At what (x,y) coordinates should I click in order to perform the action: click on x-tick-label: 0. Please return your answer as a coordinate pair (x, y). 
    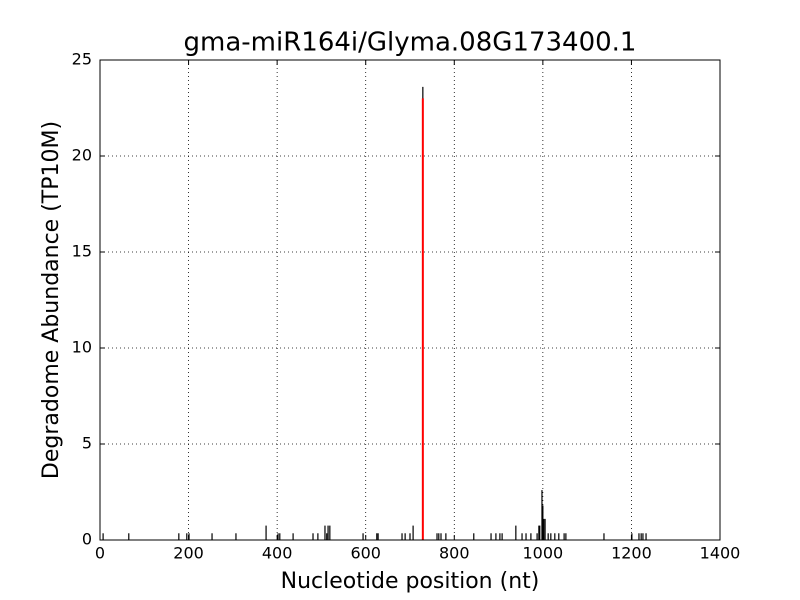
    Looking at the image, I should click on (100, 553).